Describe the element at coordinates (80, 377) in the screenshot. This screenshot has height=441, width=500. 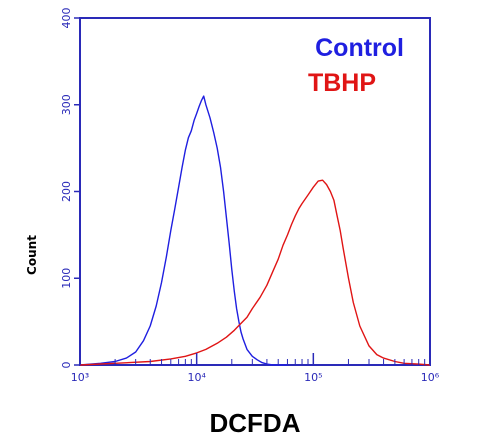
I see `x-tick-label: 10³` at that location.